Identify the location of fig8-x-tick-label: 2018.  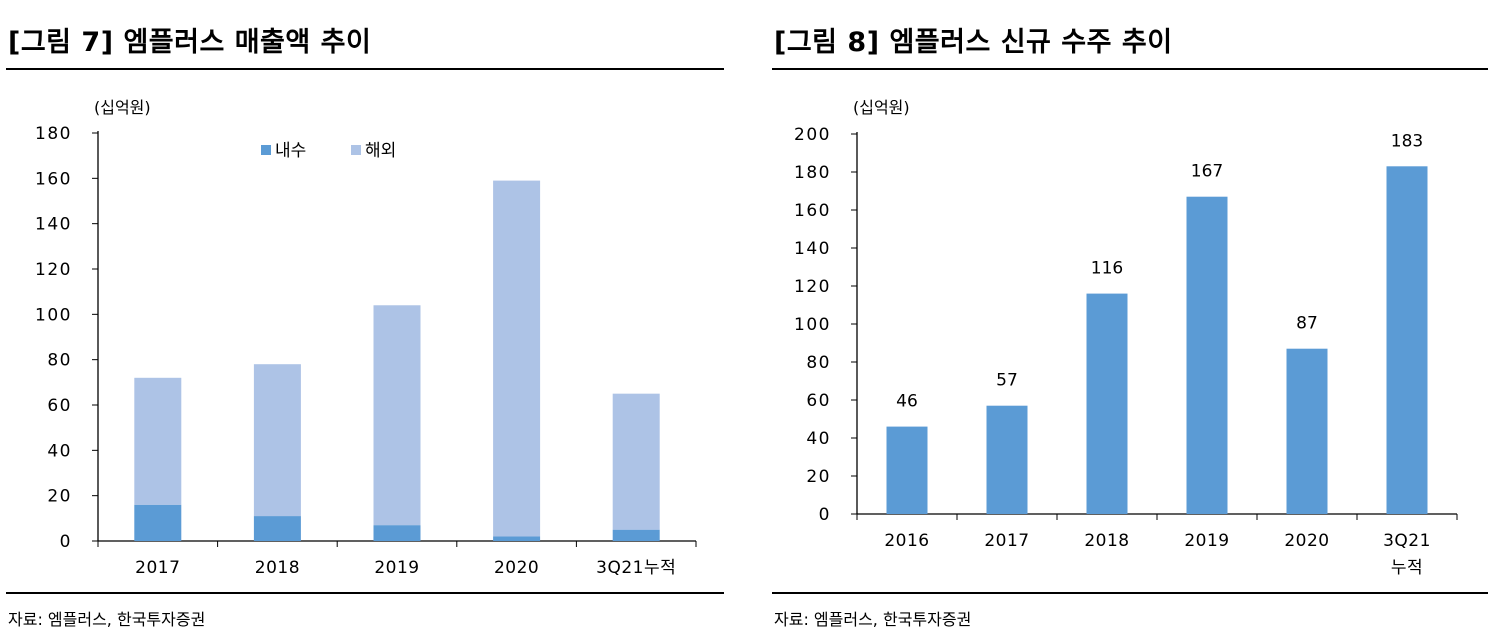
(1106, 541).